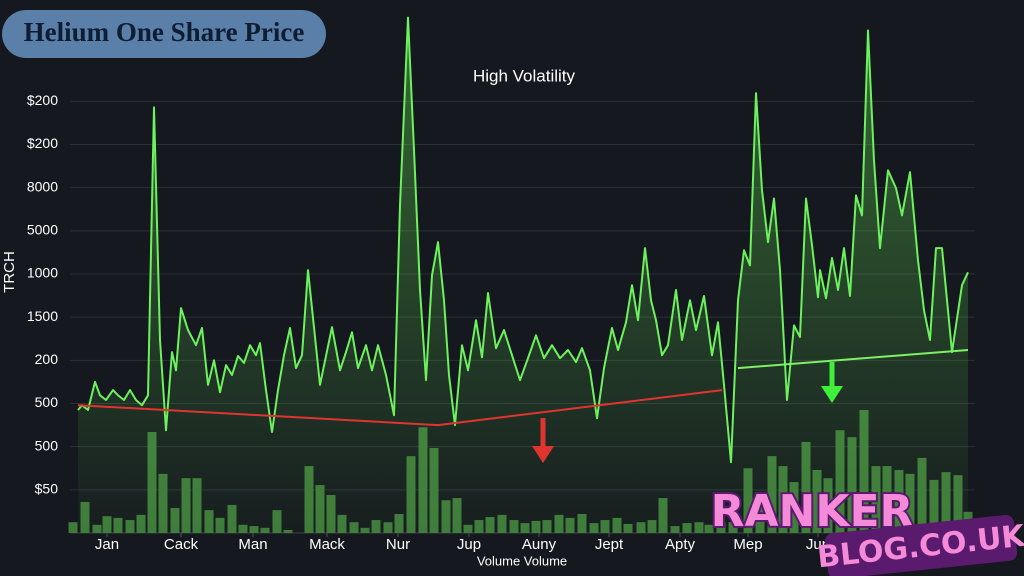  What do you see at coordinates (327, 544) in the screenshot?
I see `x-tick-label: Mack` at bounding box center [327, 544].